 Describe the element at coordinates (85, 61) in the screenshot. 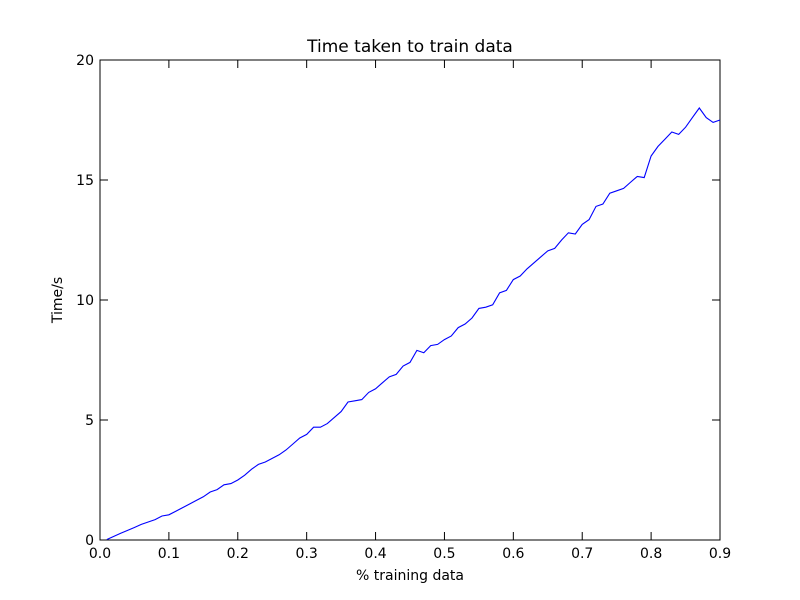

I see `y-tick-label: 20` at that location.